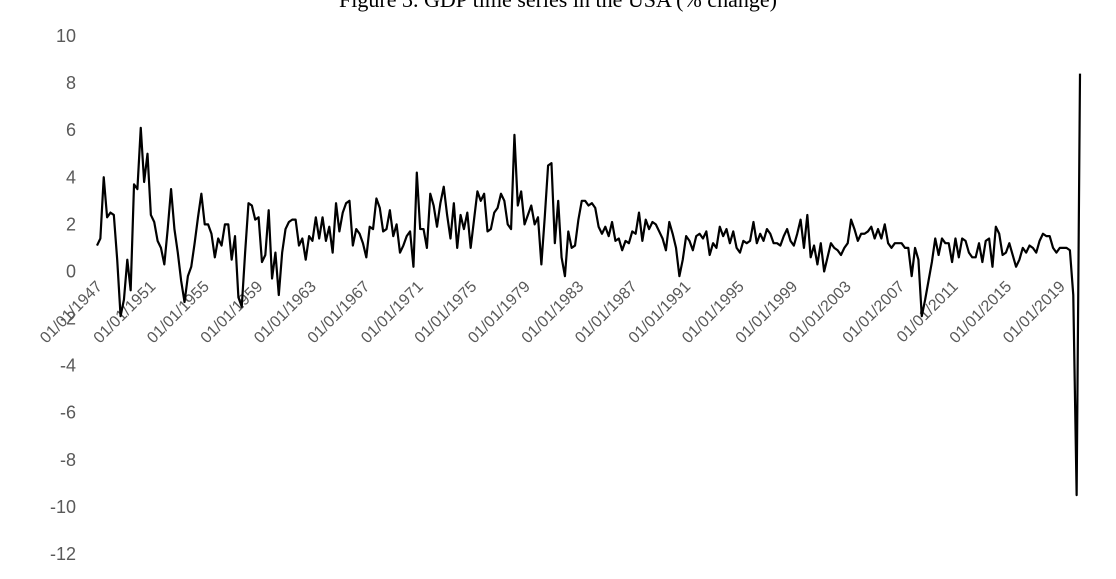 The image size is (1116, 579). Describe the element at coordinates (68, 319) in the screenshot. I see `y-tick-label: -2` at that location.